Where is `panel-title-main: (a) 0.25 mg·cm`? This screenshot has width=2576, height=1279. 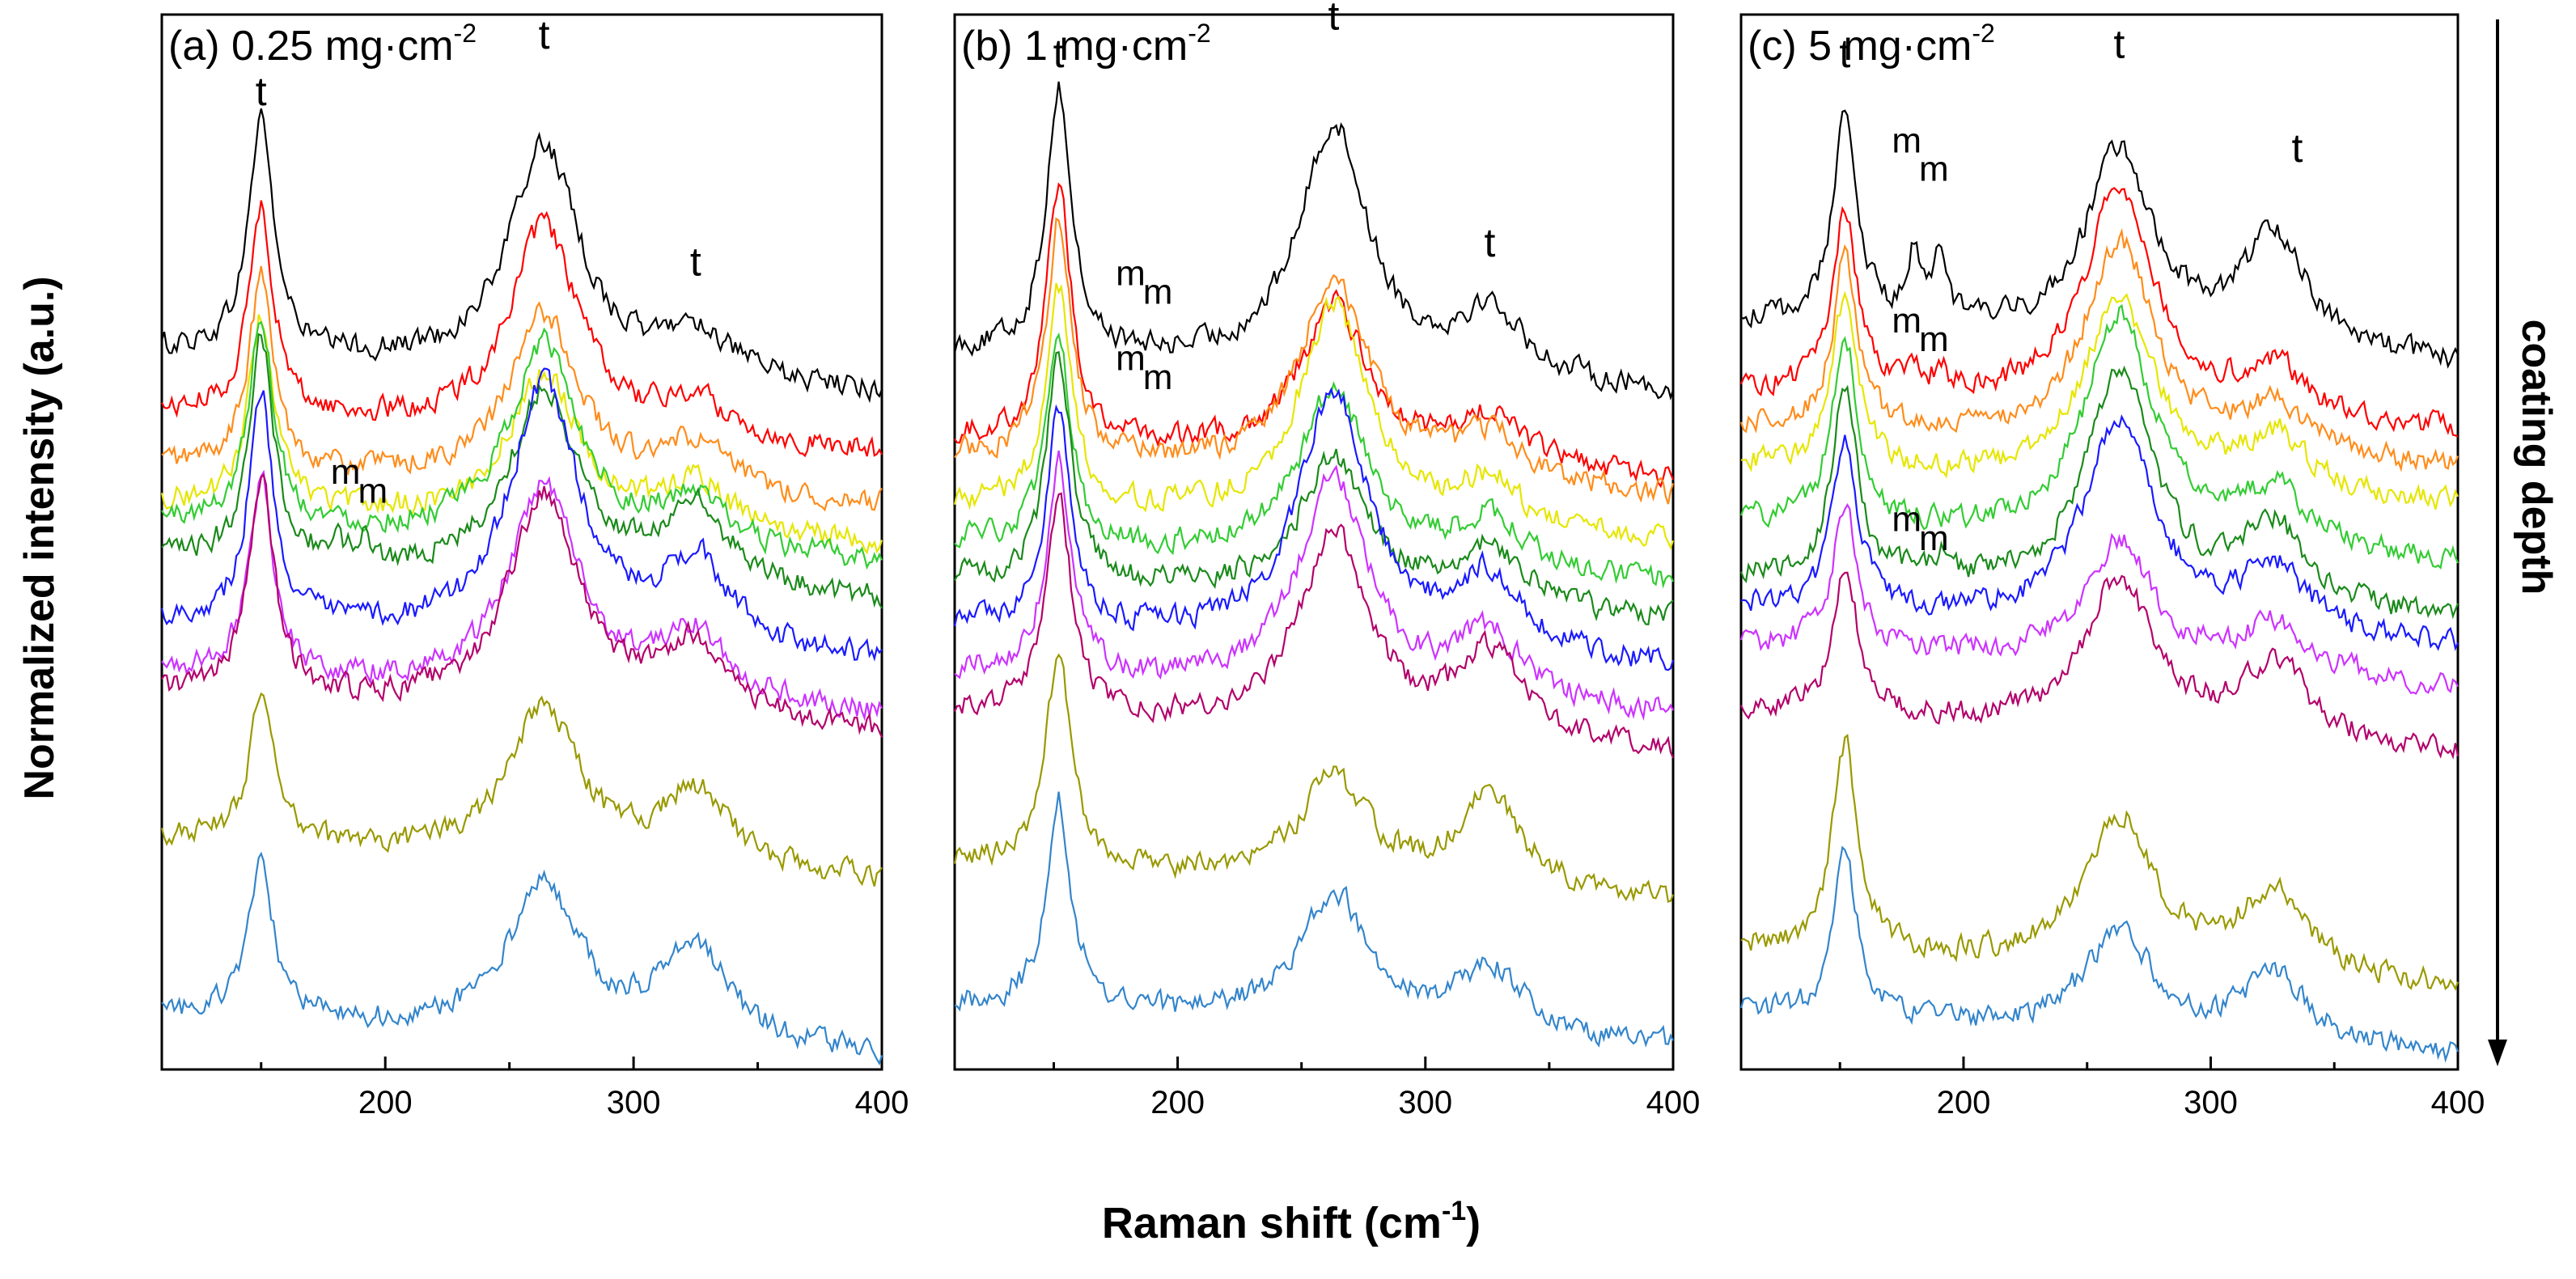 panel-title-main: (a) 0.25 mg·cm is located at coordinates (311, 46).